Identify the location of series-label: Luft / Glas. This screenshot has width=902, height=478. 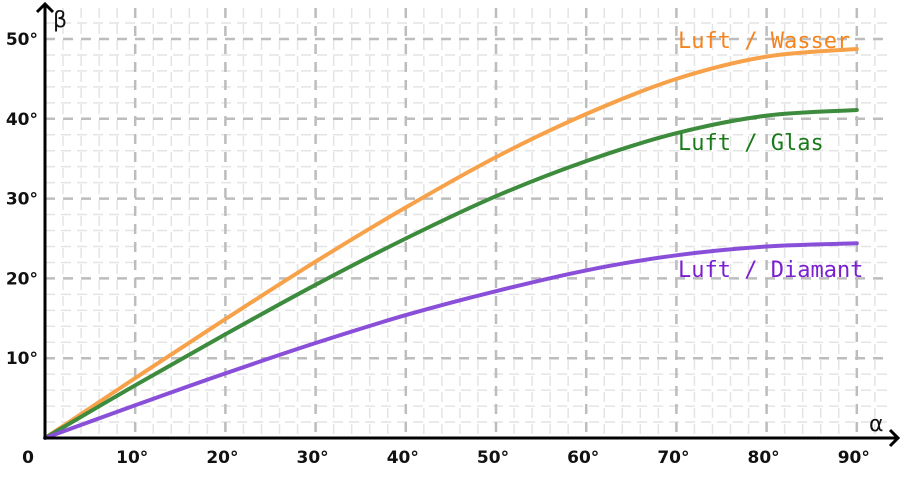
(751, 143).